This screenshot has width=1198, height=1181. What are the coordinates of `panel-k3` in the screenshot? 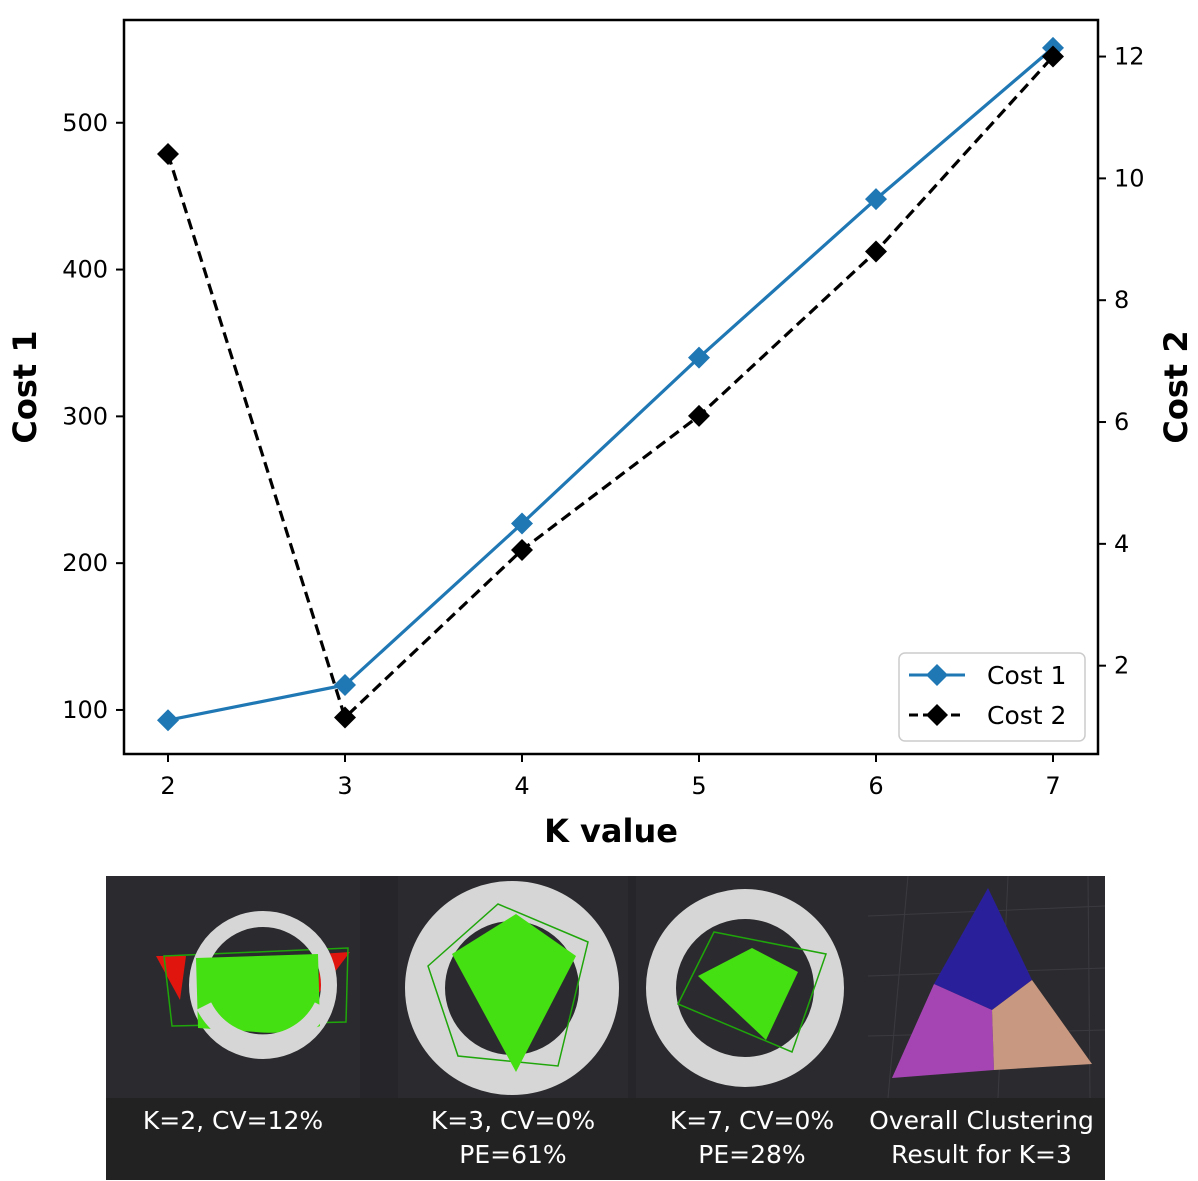 It's located at (513, 987).